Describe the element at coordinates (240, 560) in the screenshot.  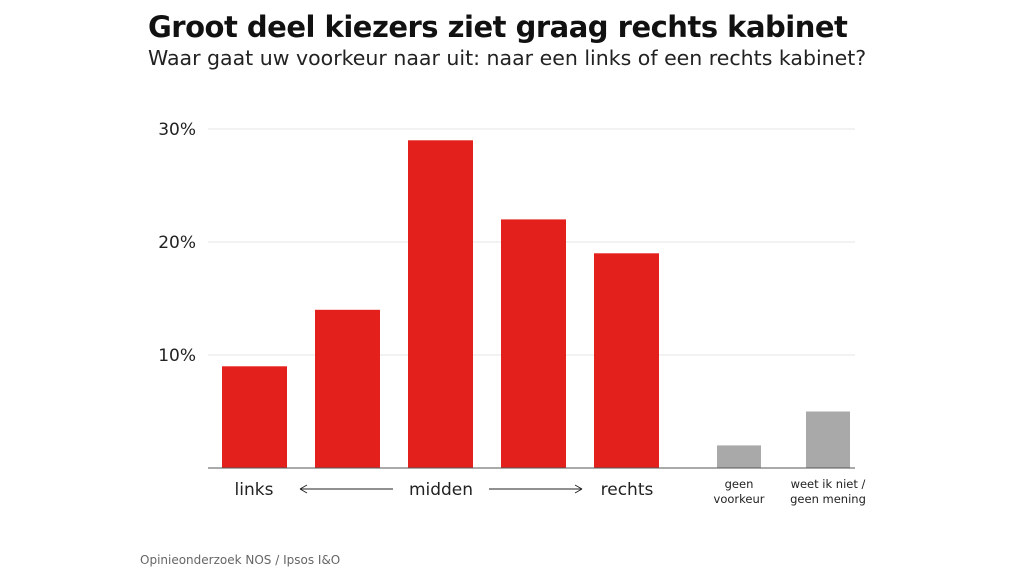
I see `source-note: Opinieonderzoek NOS / Ipsos I&O` at that location.